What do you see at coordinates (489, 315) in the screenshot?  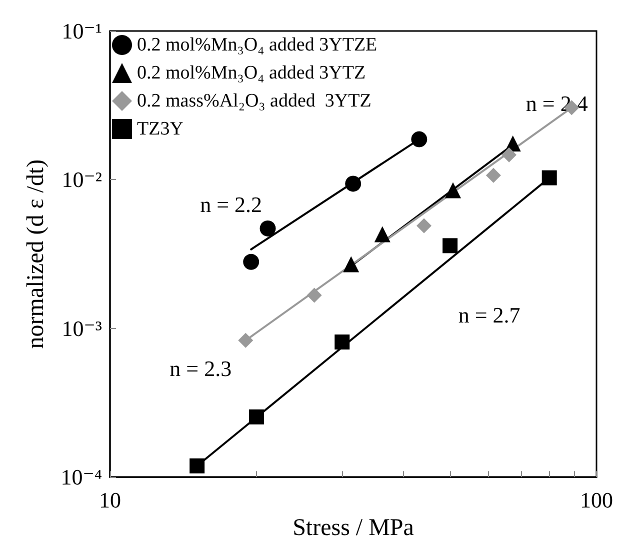 I see `annotation: n = 2.7` at bounding box center [489, 315].